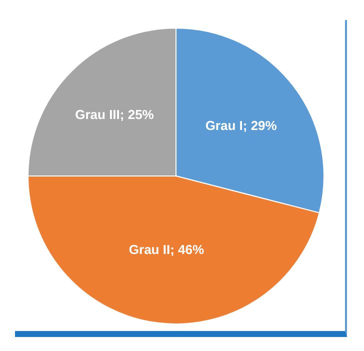 This screenshot has height=351, width=364. What do you see at coordinates (241, 125) in the screenshot?
I see `slice-label: Grau I; 29%` at bounding box center [241, 125].